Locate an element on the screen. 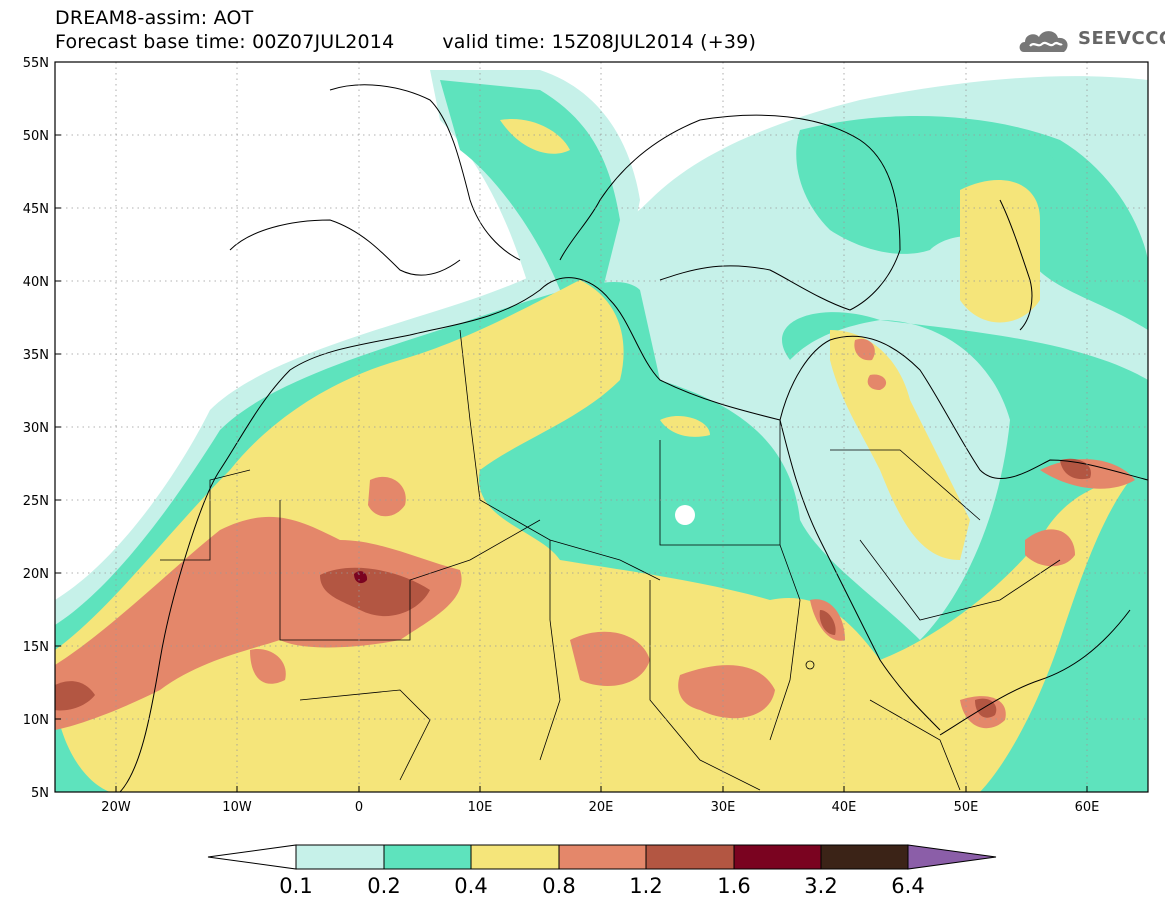  lat-label: 30N is located at coordinates (36, 428).